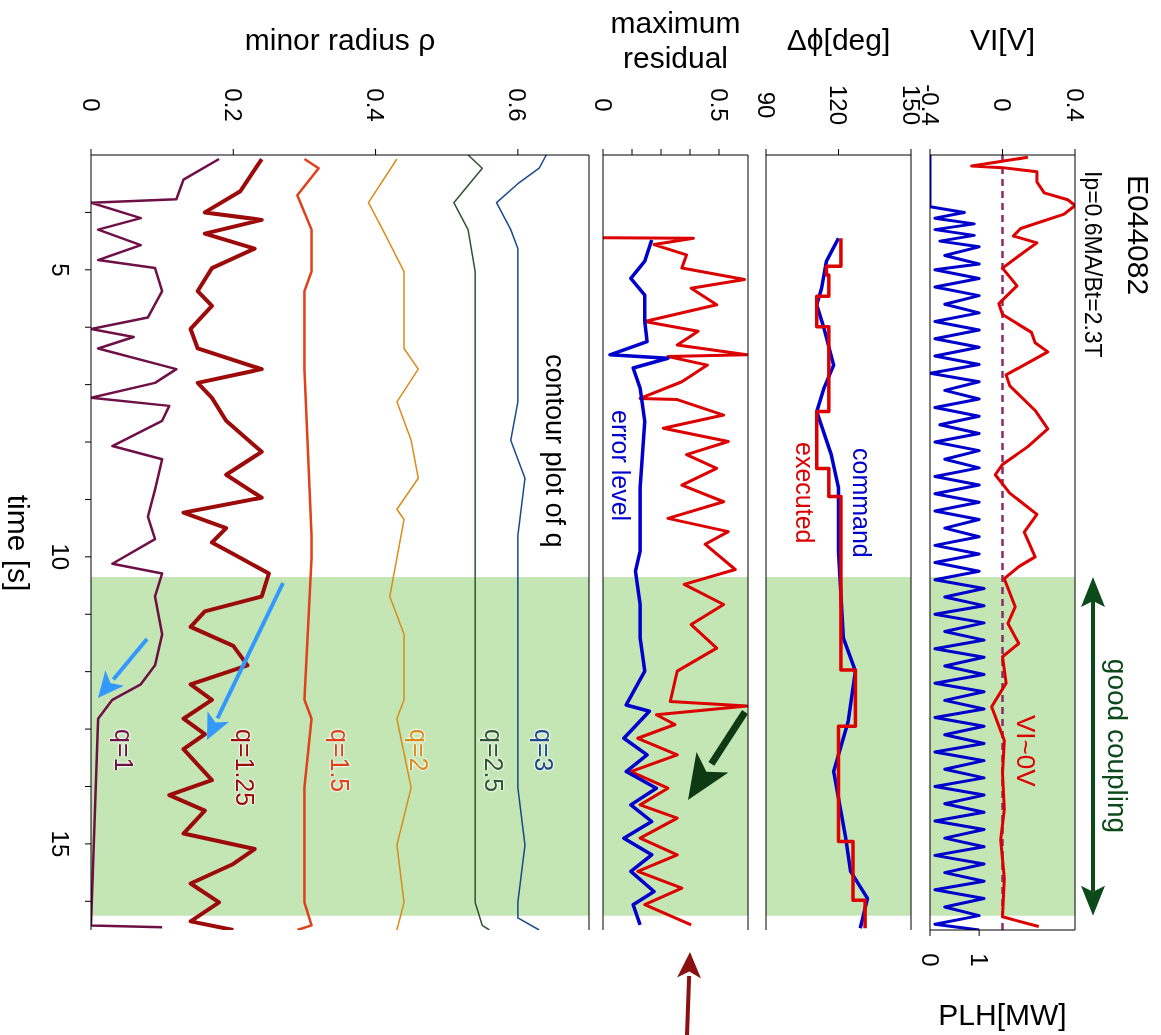  Describe the element at coordinates (245, 768) in the screenshot. I see `text: q=1.25` at that location.